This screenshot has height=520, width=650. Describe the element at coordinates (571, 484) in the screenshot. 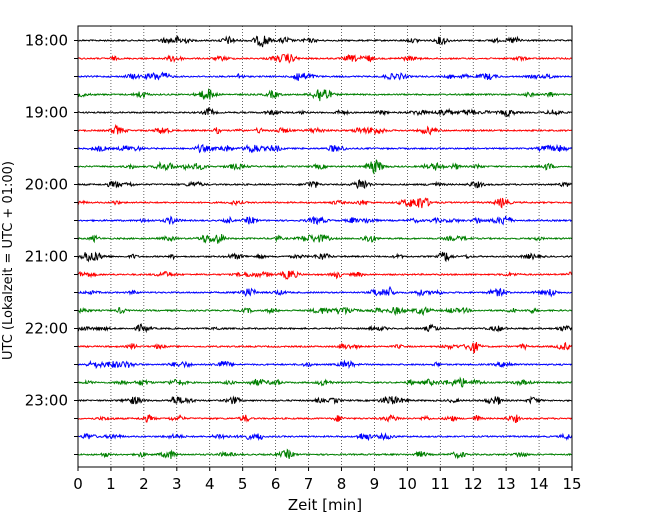

I see `x-tick-label: 15` at that location.